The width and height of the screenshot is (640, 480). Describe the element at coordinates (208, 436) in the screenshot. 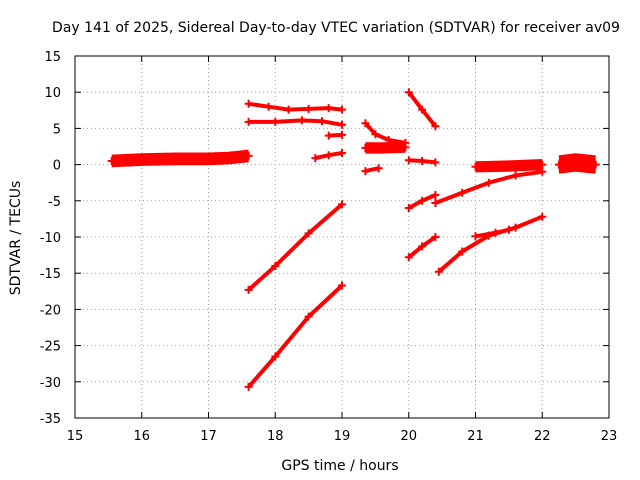

I see `x-tick-label: 17` at that location.